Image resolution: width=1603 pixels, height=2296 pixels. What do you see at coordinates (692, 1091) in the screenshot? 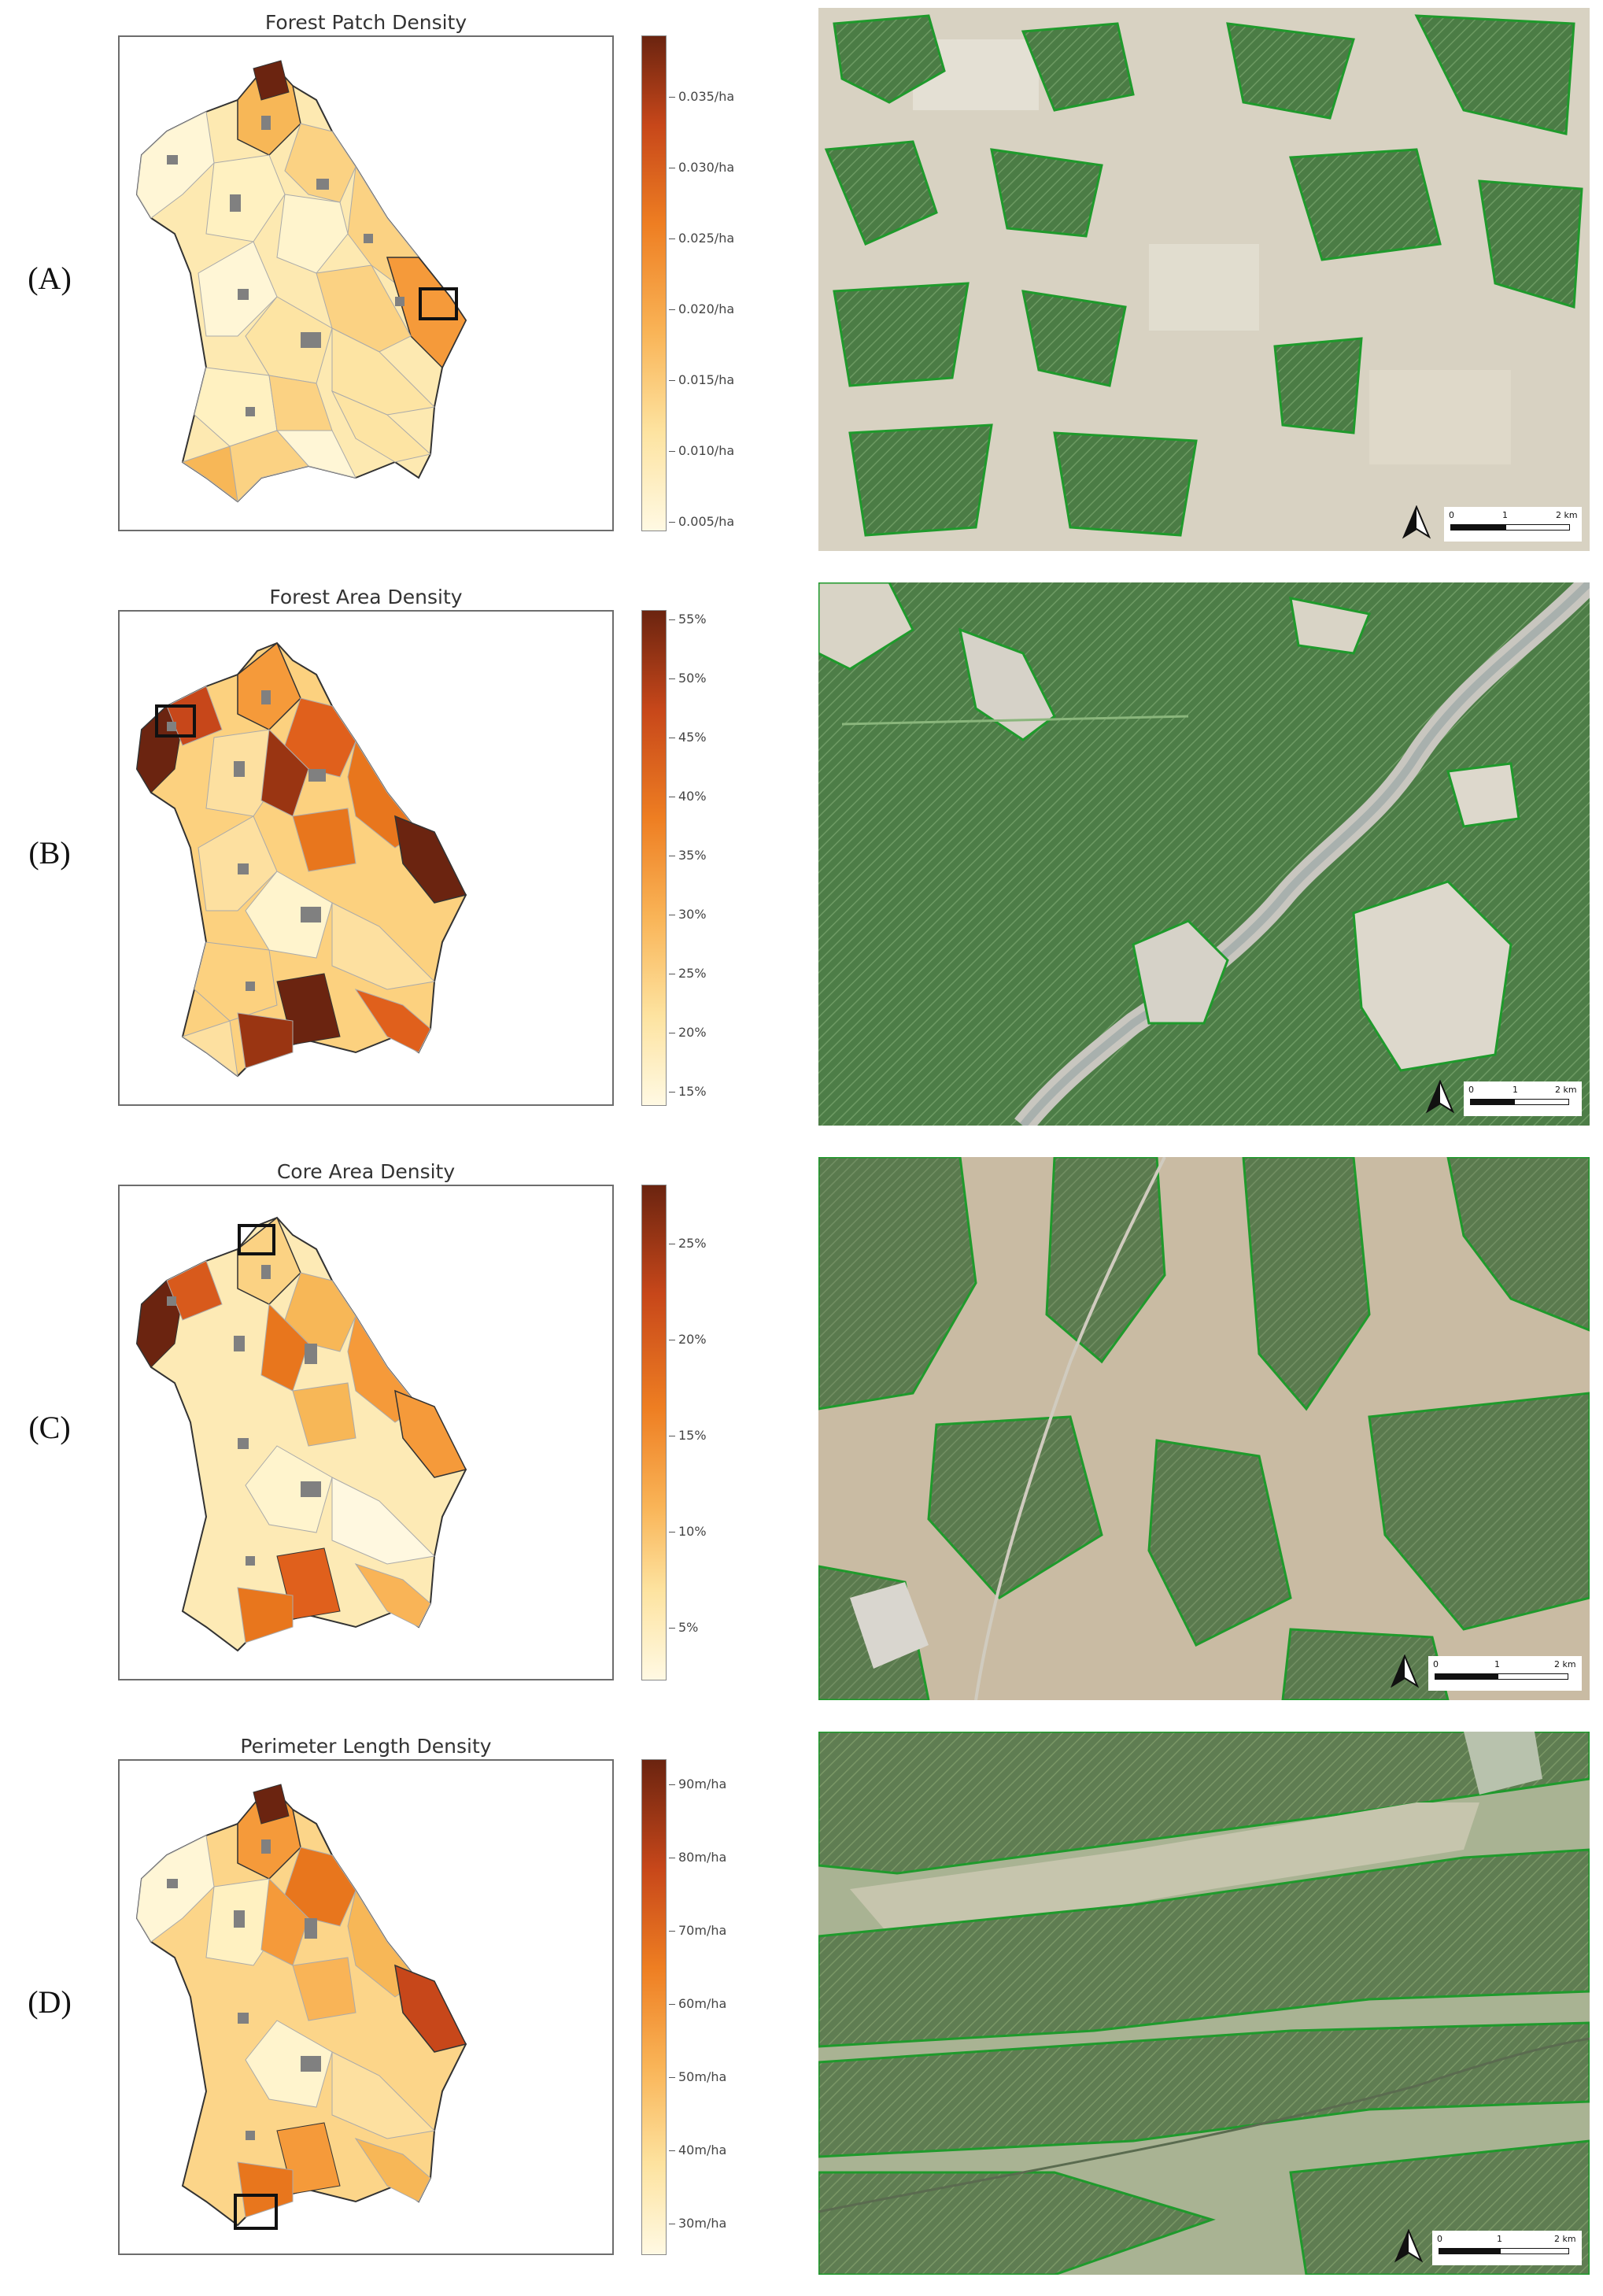
I see `colorbar-tick-label: 15%` at bounding box center [692, 1091].